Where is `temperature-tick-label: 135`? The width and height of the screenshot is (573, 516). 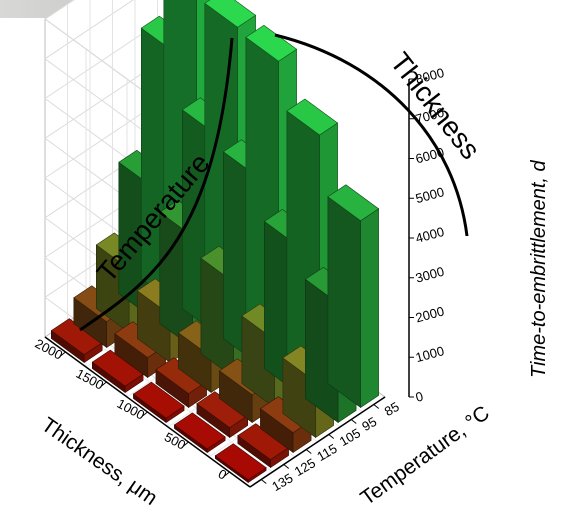 temperature-tick-label: 135 is located at coordinates (282, 482).